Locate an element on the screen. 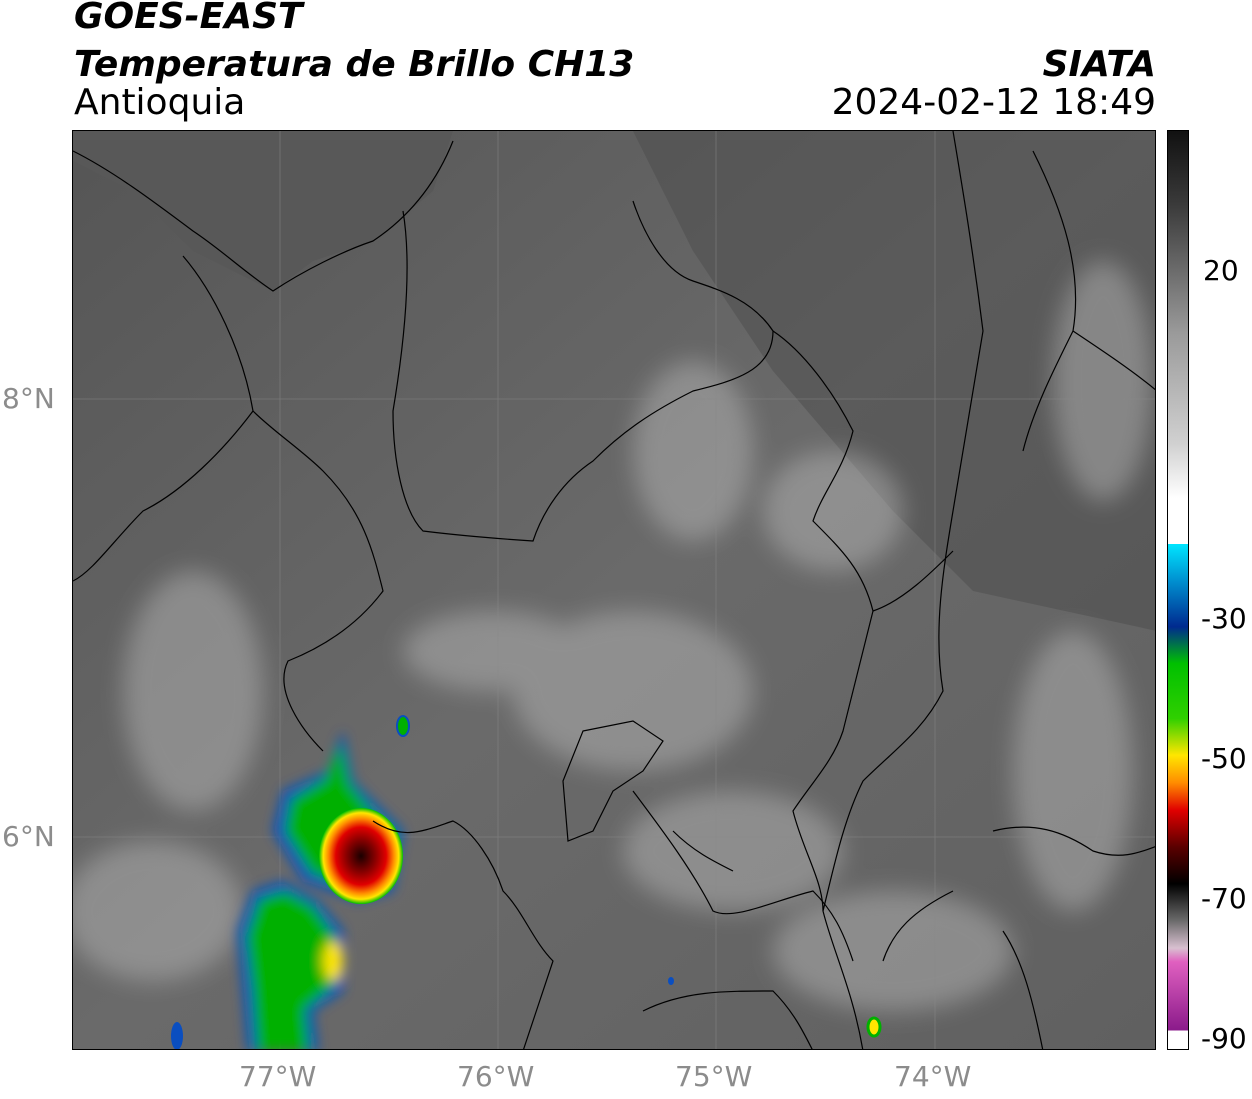  region-title: Antioquia is located at coordinates (160, 102).